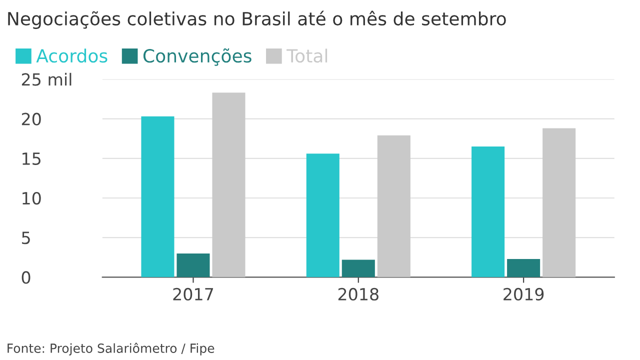  I want to click on x-tick-label: 2018, so click(358, 294).